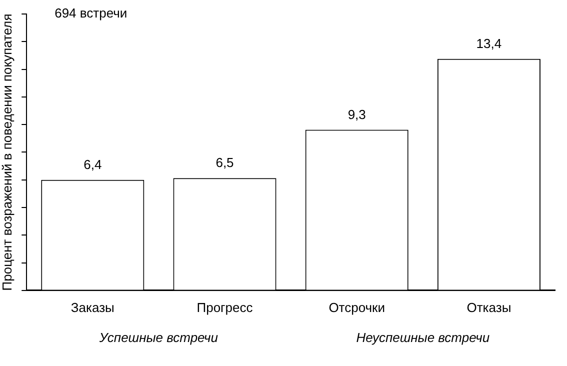  Describe the element at coordinates (158, 338) in the screenshot. I see `text: Успешные встречи` at that location.